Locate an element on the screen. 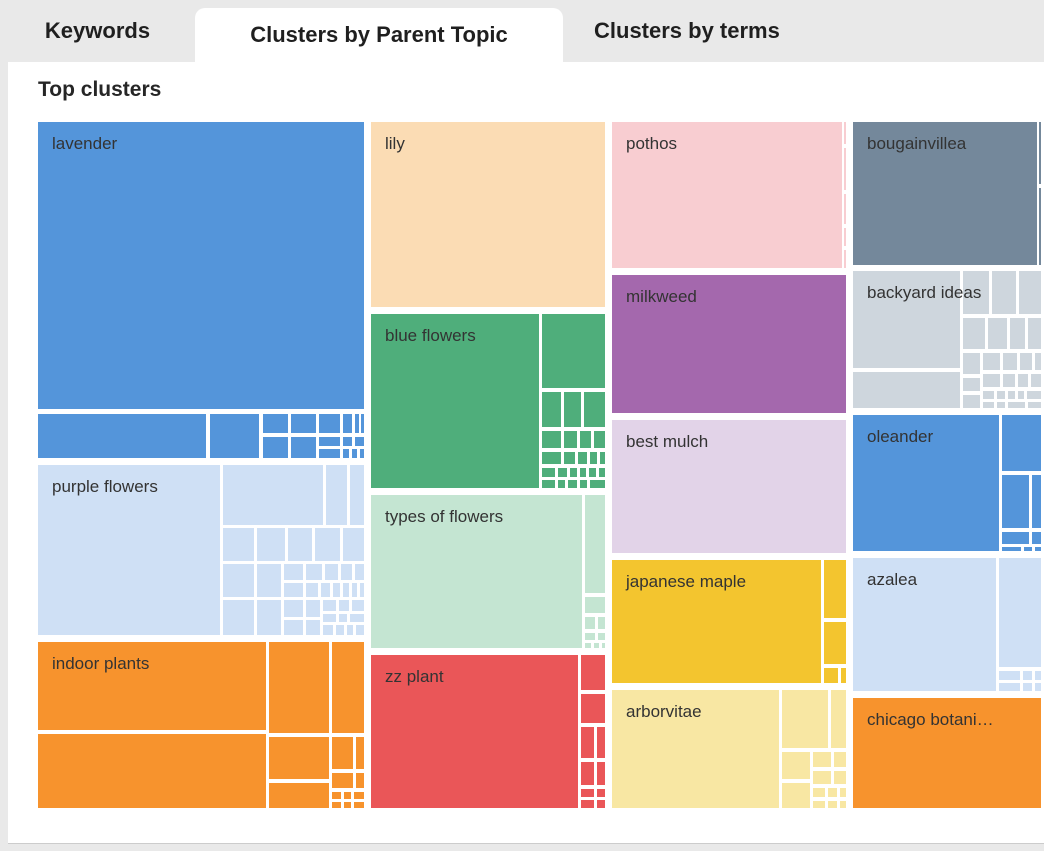 Image resolution: width=1044 pixels, height=851 pixels. tab-clusters-by-parent-topic: Clusters by Parent Topic is located at coordinates (379, 35).